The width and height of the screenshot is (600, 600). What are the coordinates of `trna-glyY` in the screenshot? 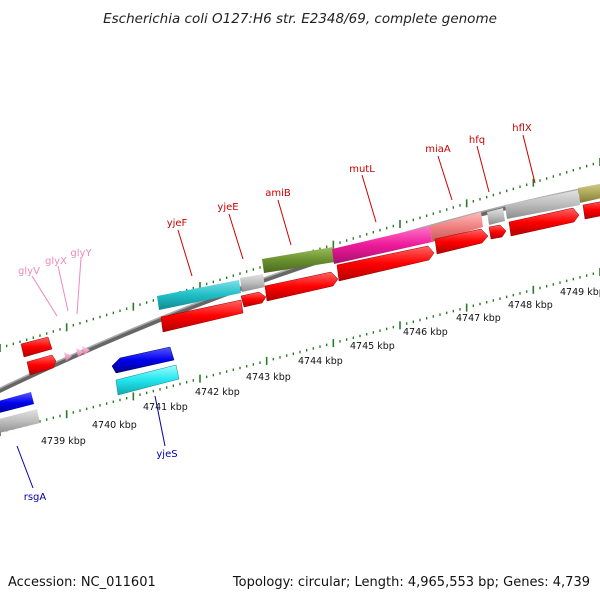 It's located at (86, 350).